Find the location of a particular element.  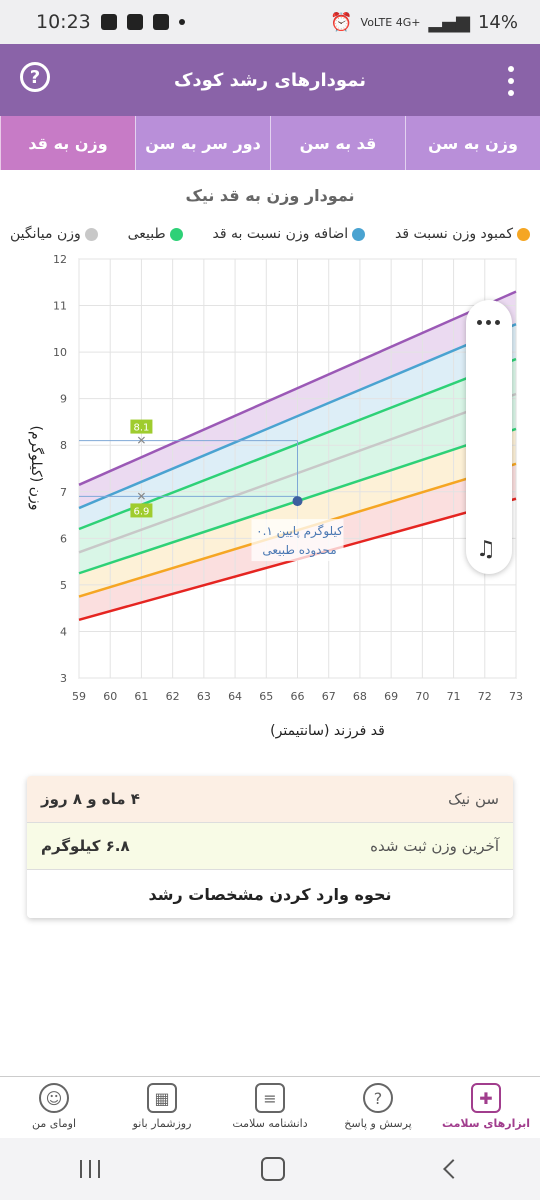

range-marker-label: 6.9 is located at coordinates (141, 511).